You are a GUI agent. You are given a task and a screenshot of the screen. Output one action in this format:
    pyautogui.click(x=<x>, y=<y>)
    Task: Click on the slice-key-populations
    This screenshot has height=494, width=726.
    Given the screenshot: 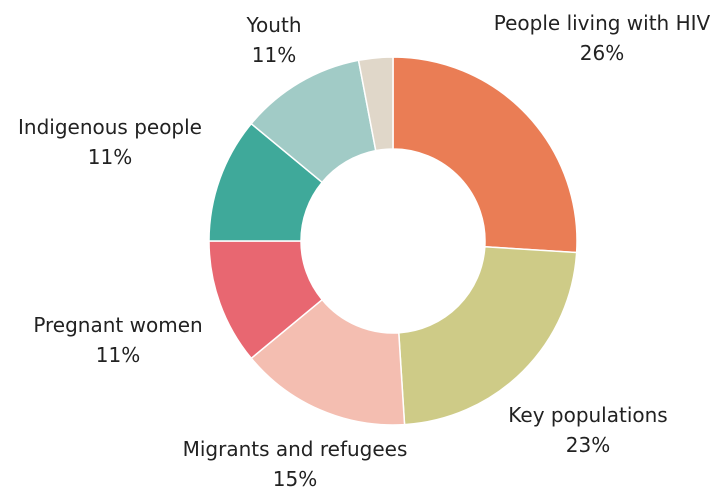 What is the action you would take?
    pyautogui.click(x=487, y=335)
    